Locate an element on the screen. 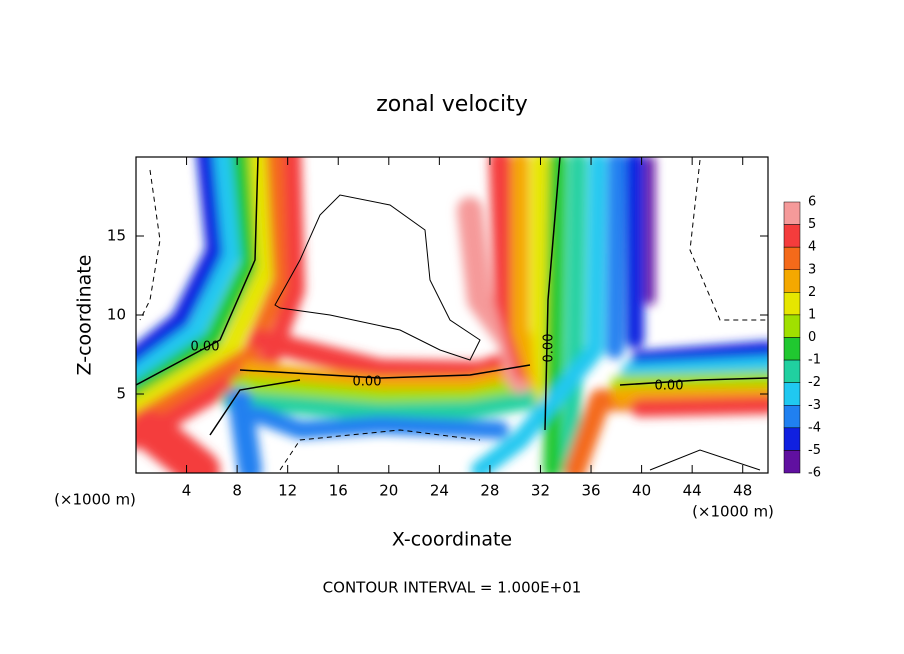 The height and width of the screenshot is (654, 904). colorbar-label: -3 is located at coordinates (814, 405).